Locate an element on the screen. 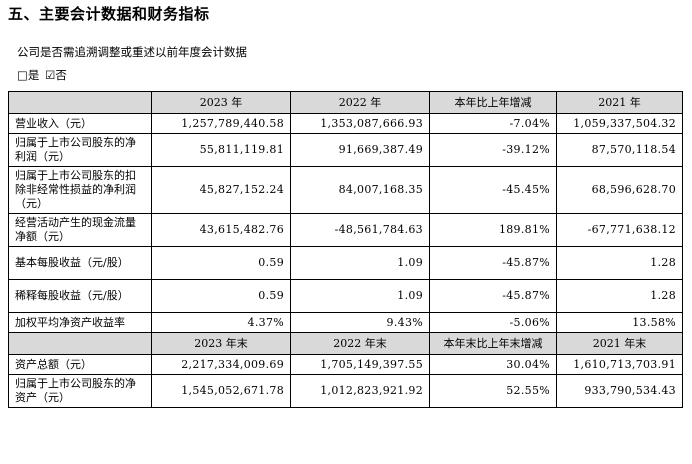 Image resolution: width=692 pixels, height=464 pixels. row-label: 归属于上市公司股东的扣除非经常性损益的净利润（元） is located at coordinates (80, 190).